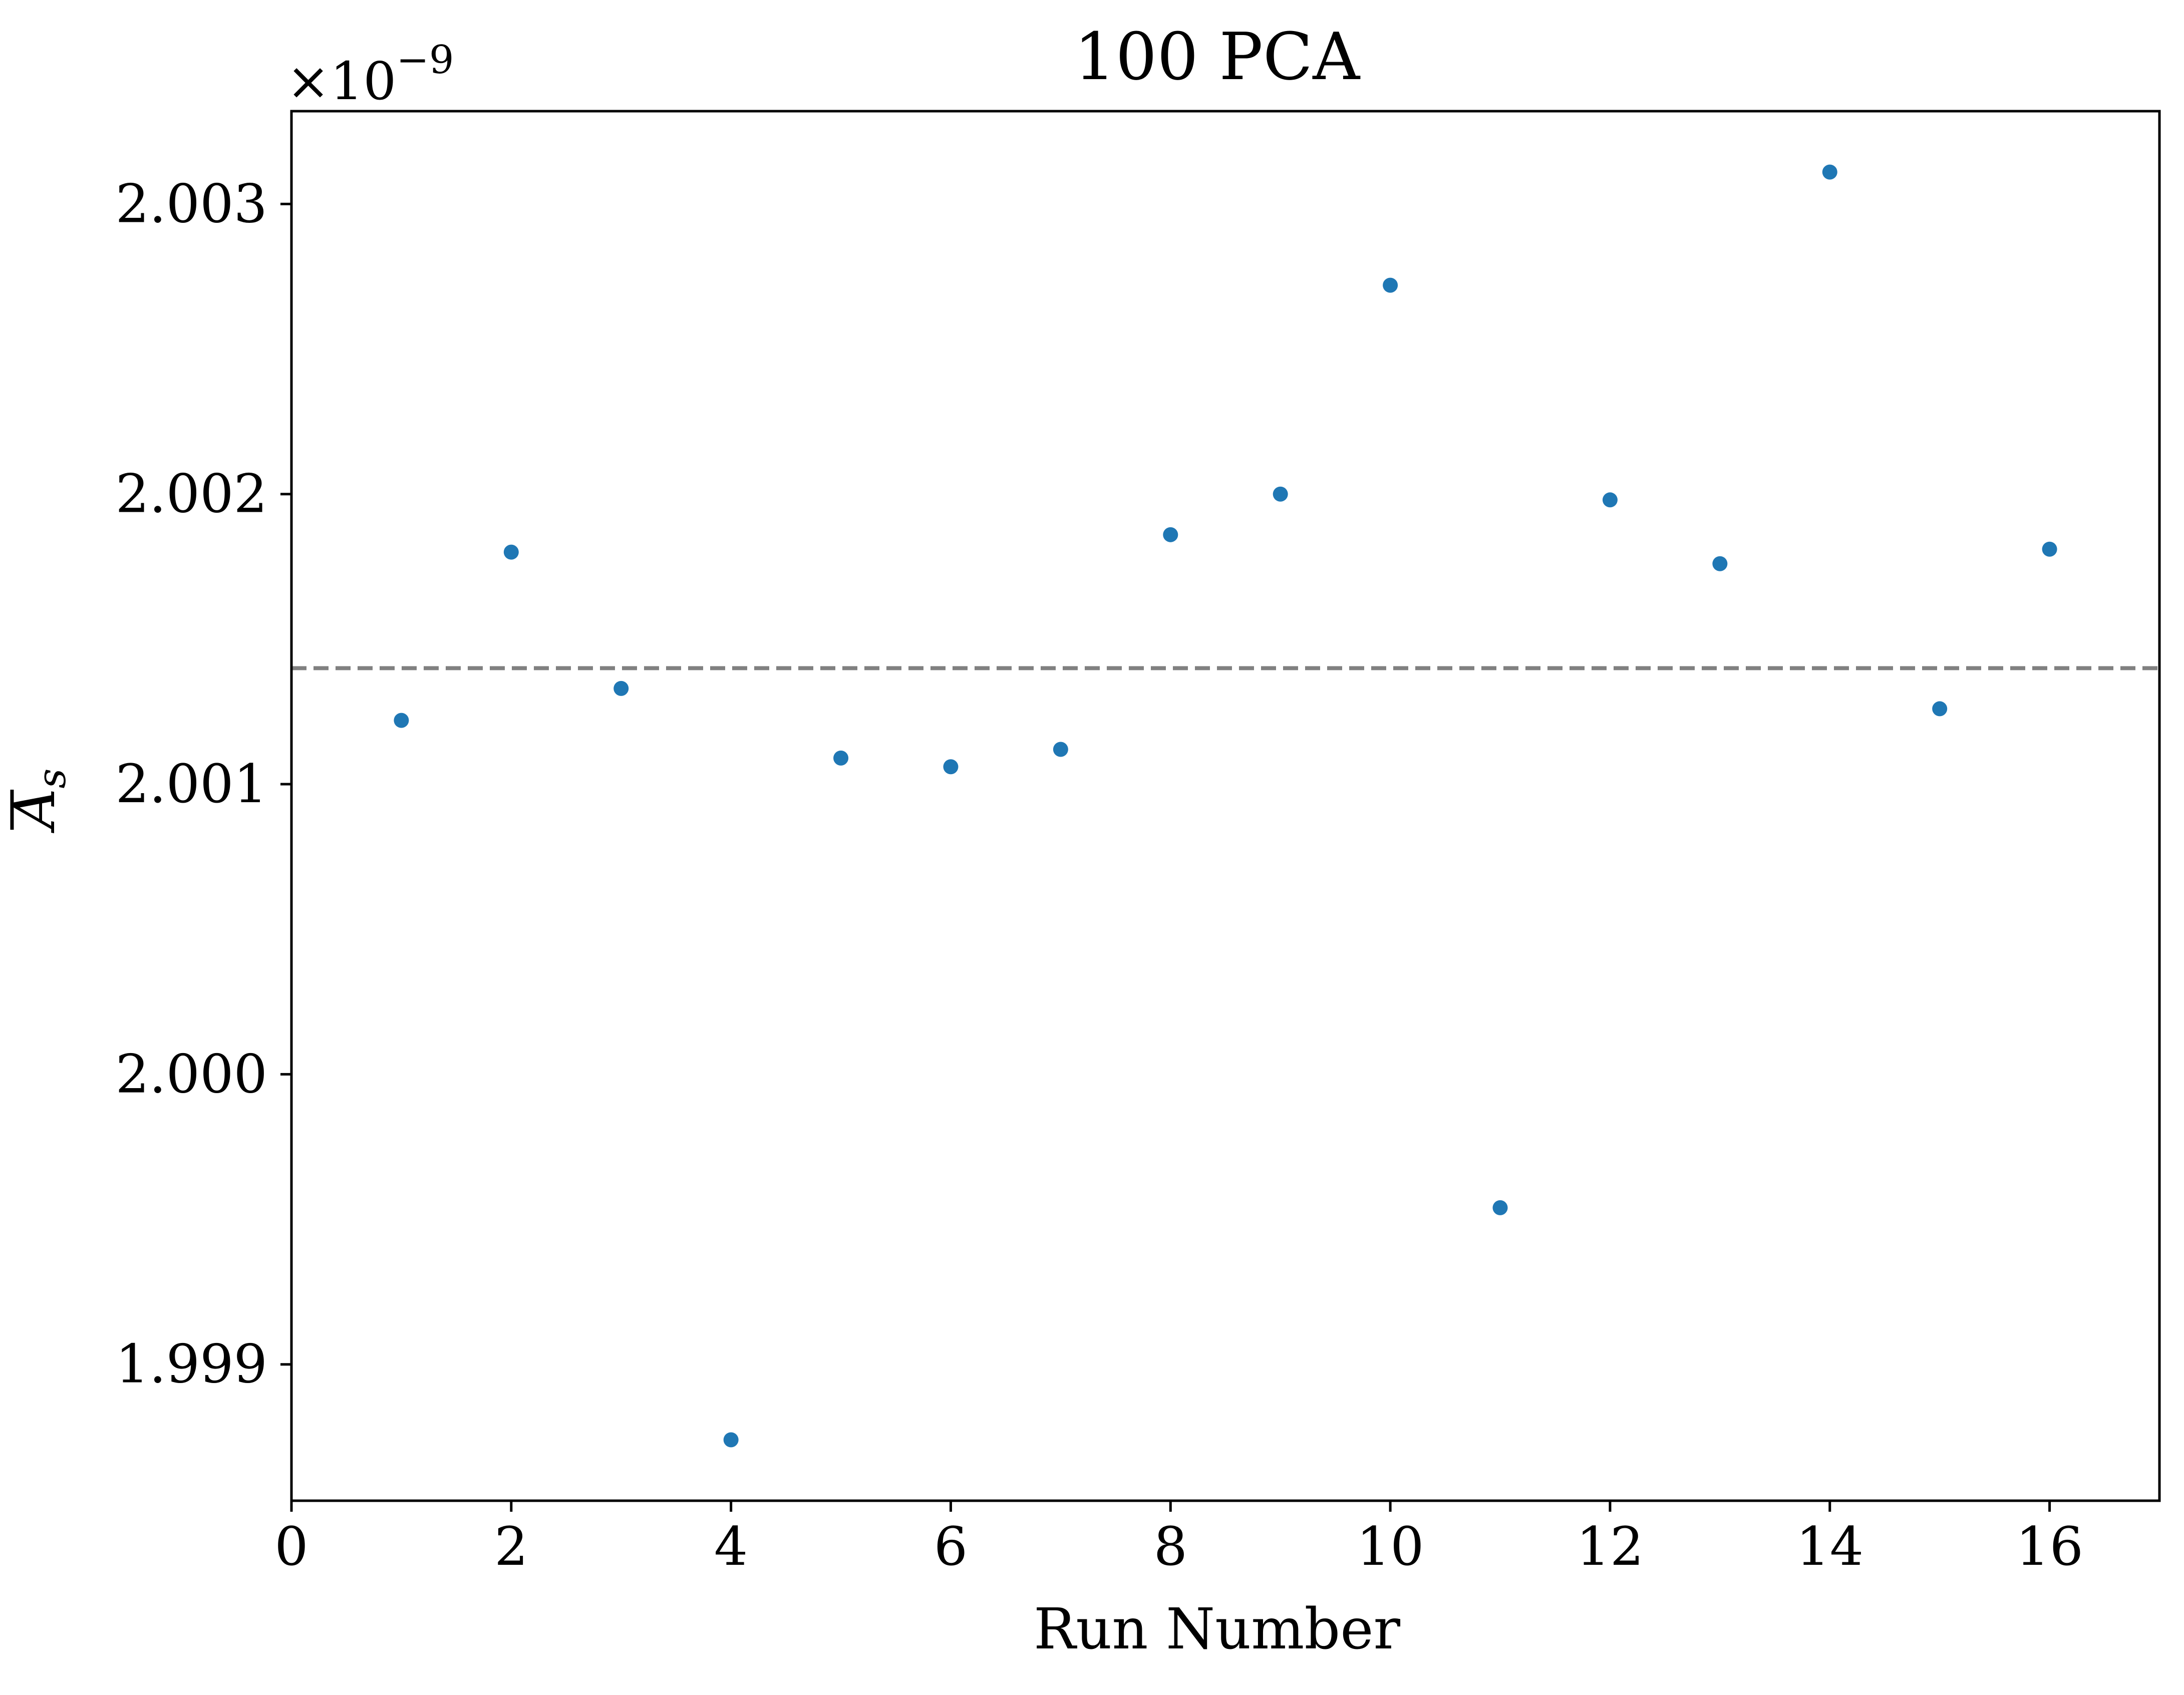  I want to click on x-tick-label: 6, so click(951, 1547).